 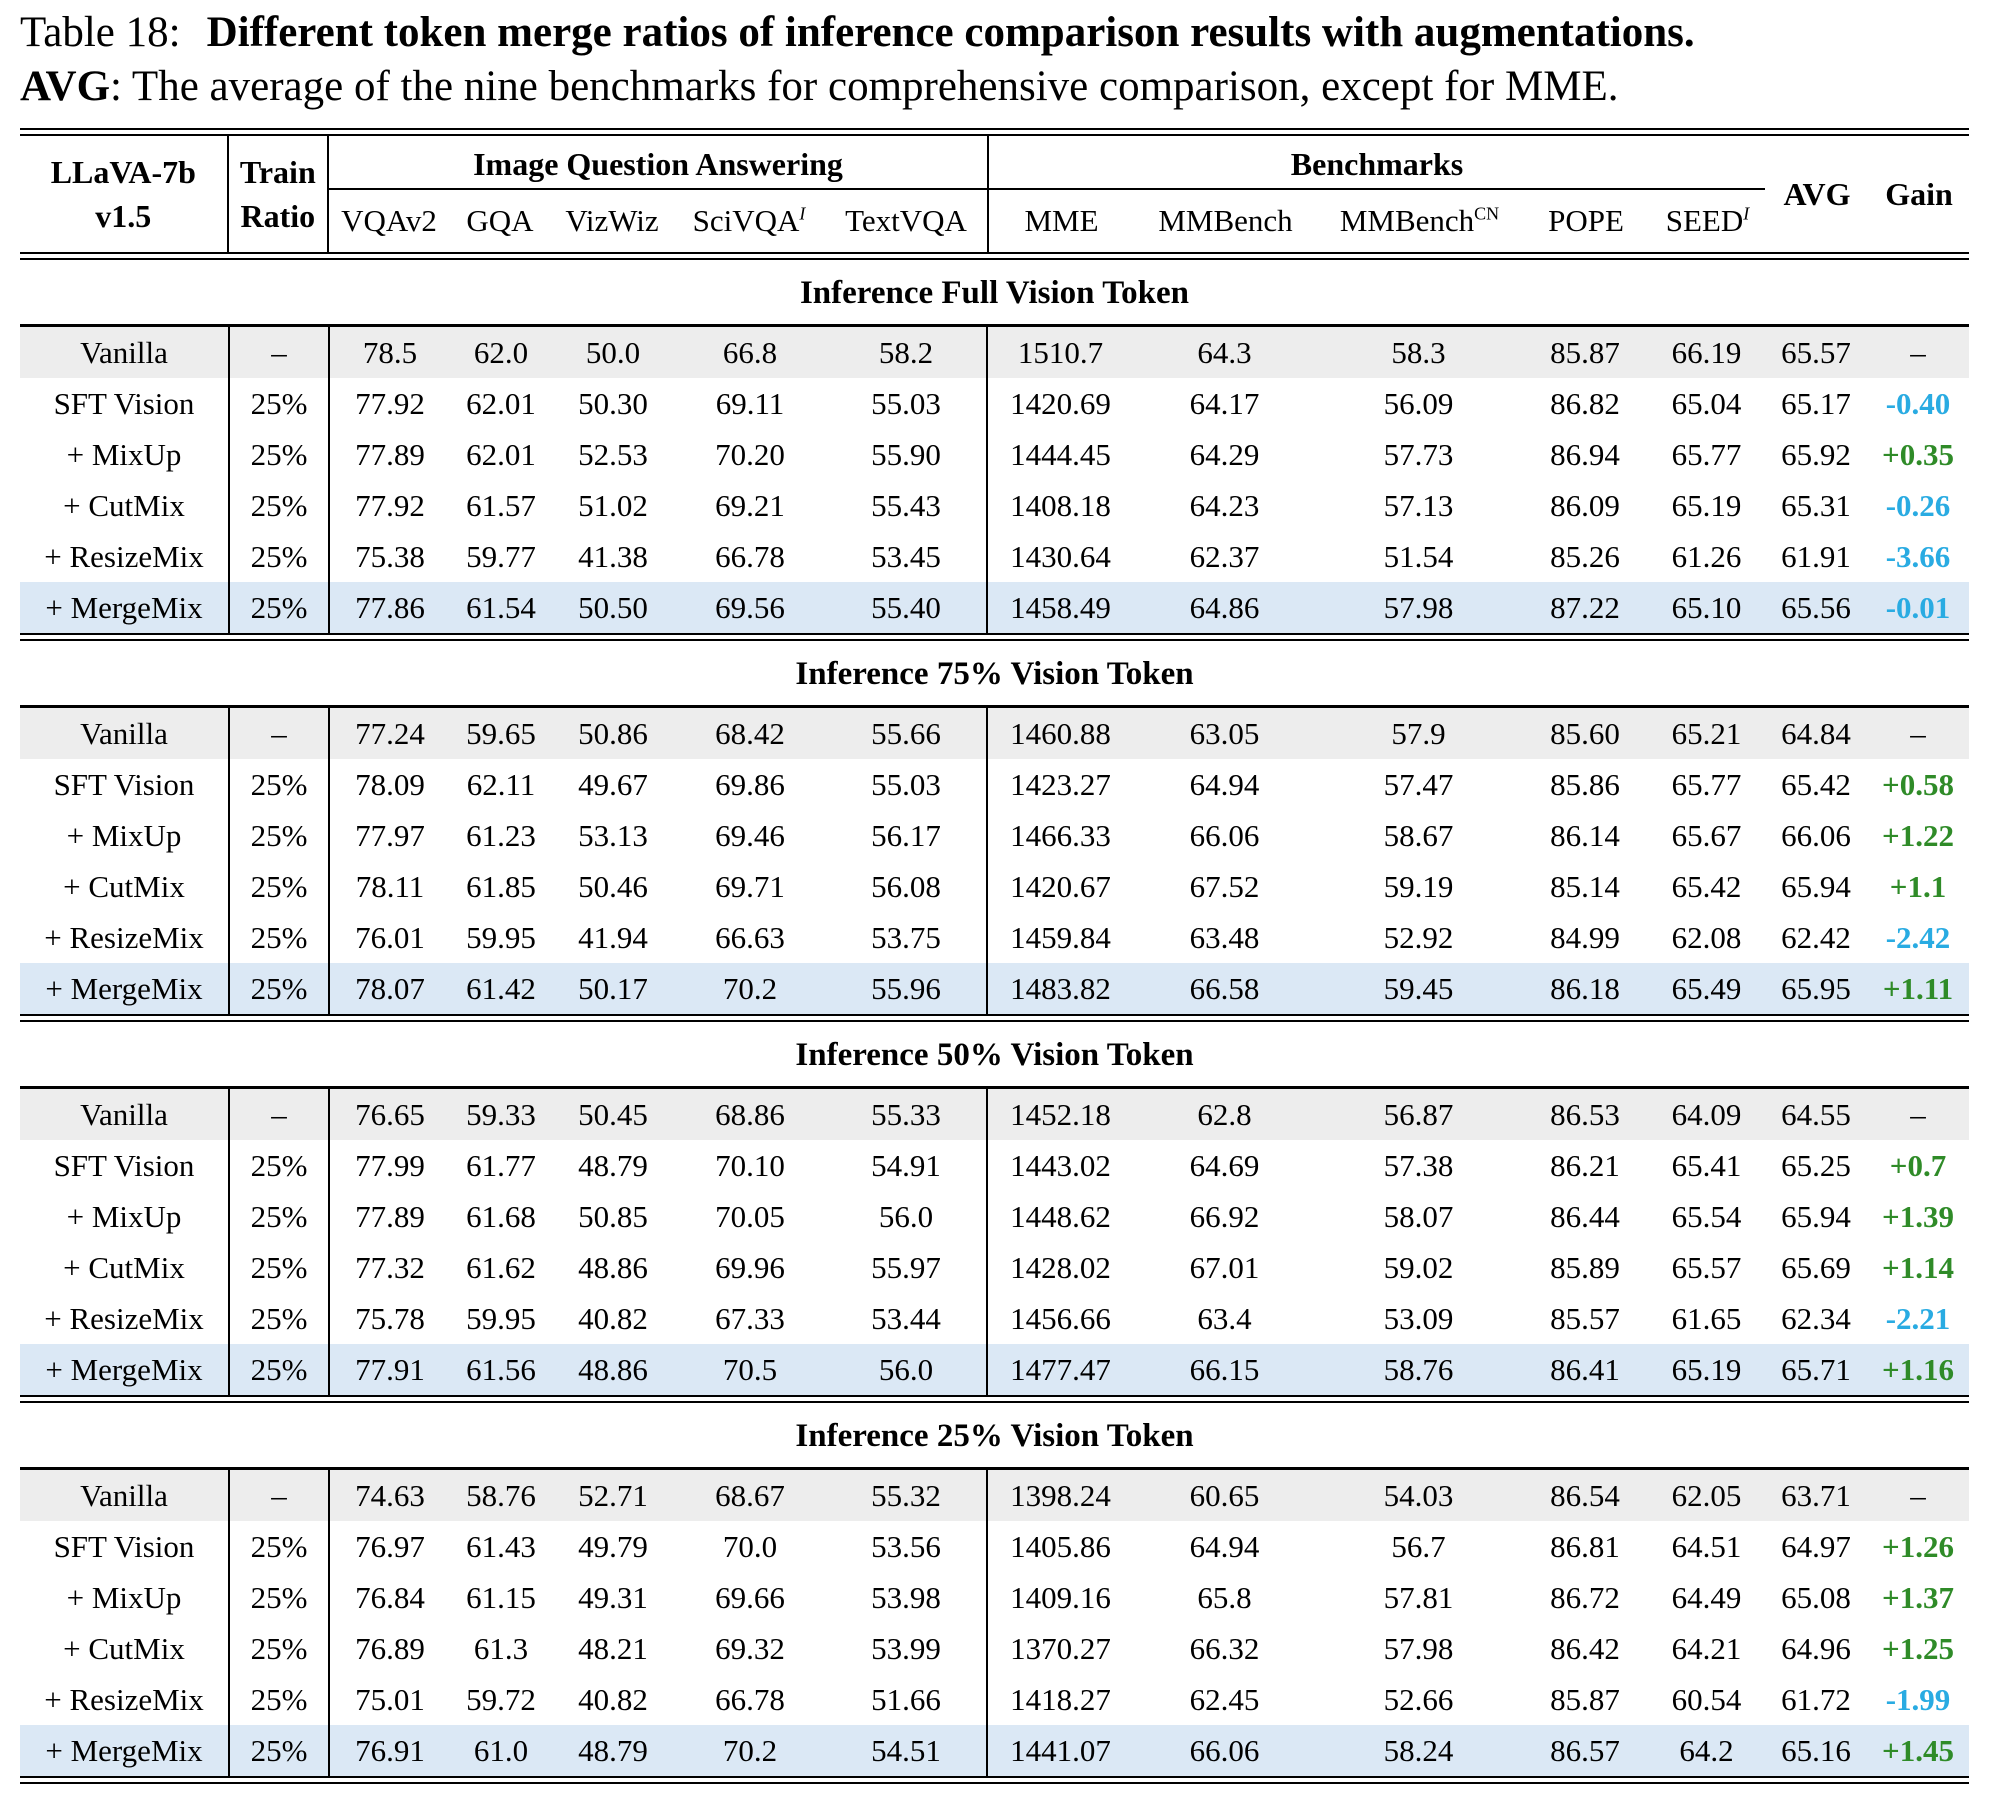 What do you see at coordinates (1224, 505) in the screenshot?
I see `value-cell: 64.23` at bounding box center [1224, 505].